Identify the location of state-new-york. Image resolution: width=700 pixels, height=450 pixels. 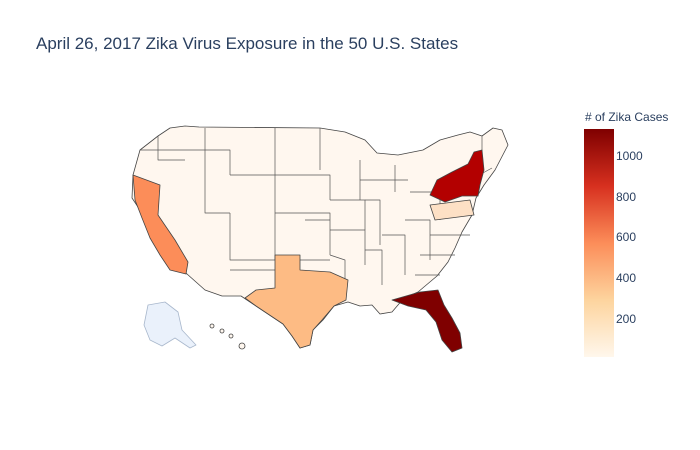
(457, 176).